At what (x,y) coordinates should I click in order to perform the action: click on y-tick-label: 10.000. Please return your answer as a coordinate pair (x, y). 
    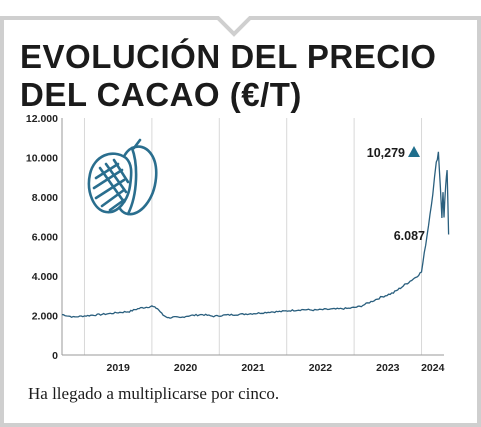
    Looking at the image, I should click on (42, 159).